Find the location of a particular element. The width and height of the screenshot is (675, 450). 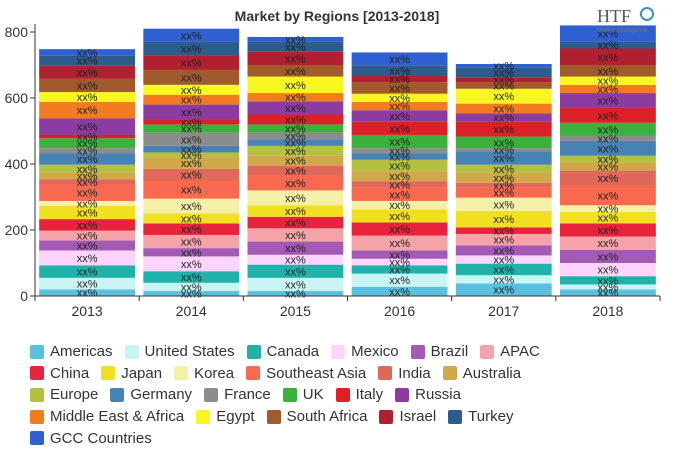

legend-item: Egypt is located at coordinates (225, 416).